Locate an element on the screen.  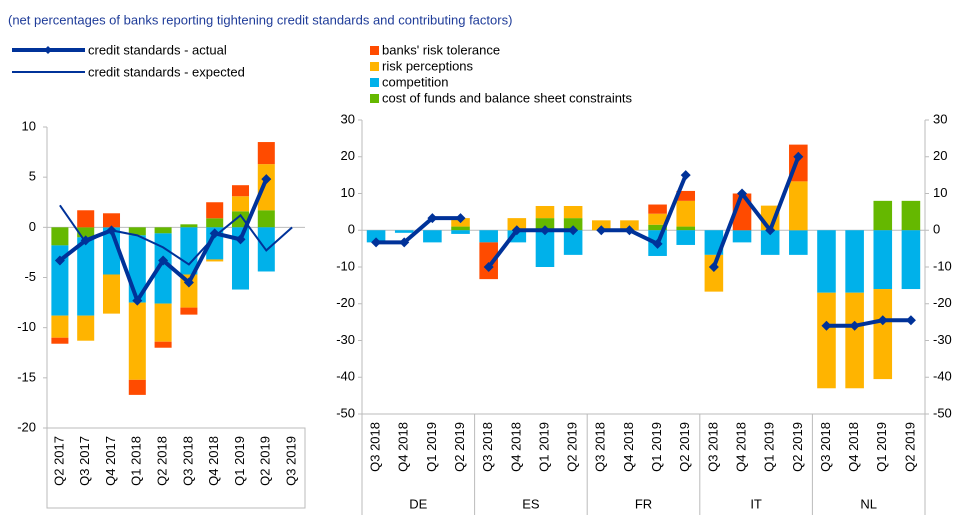
legend-label: competition is located at coordinates (415, 81).